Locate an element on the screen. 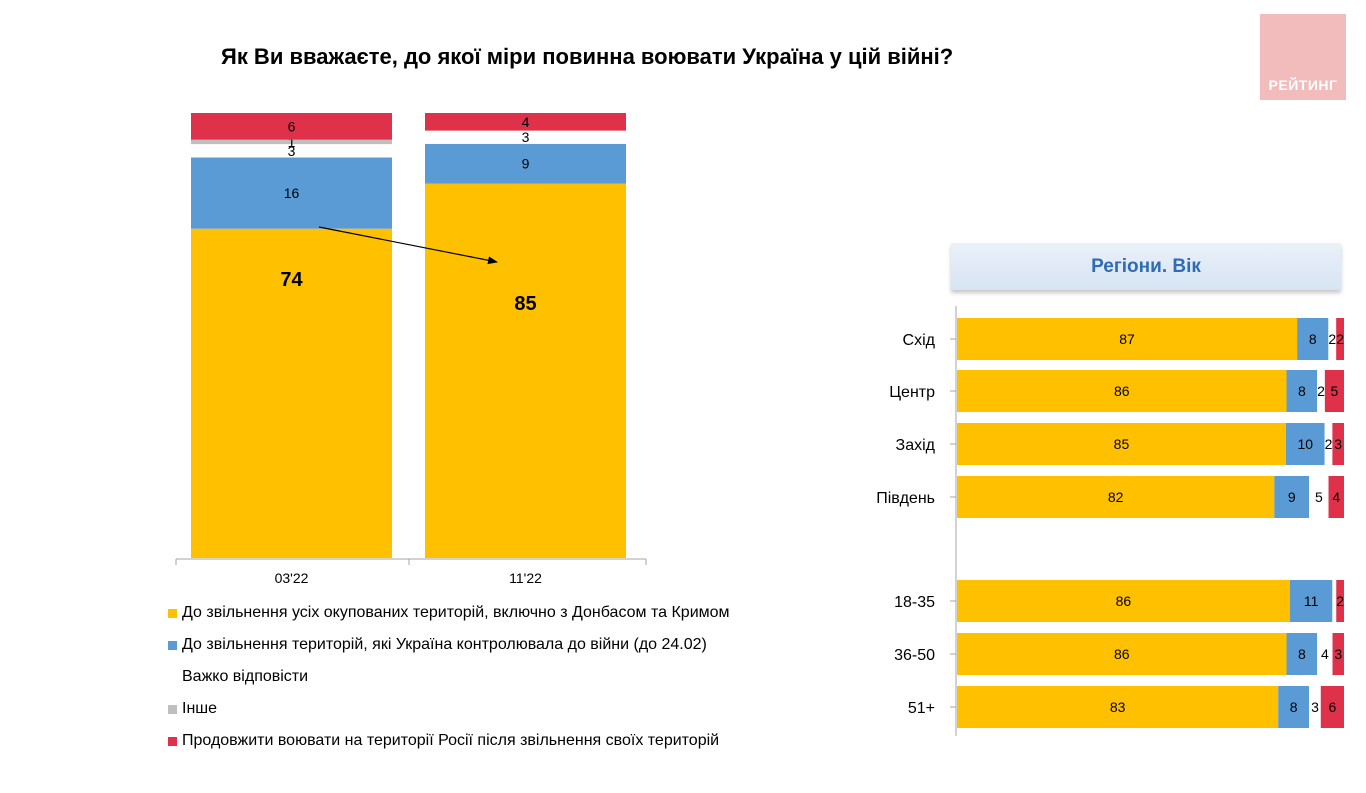 The height and width of the screenshot is (793, 1366). data-label: 1 is located at coordinates (292, 142).